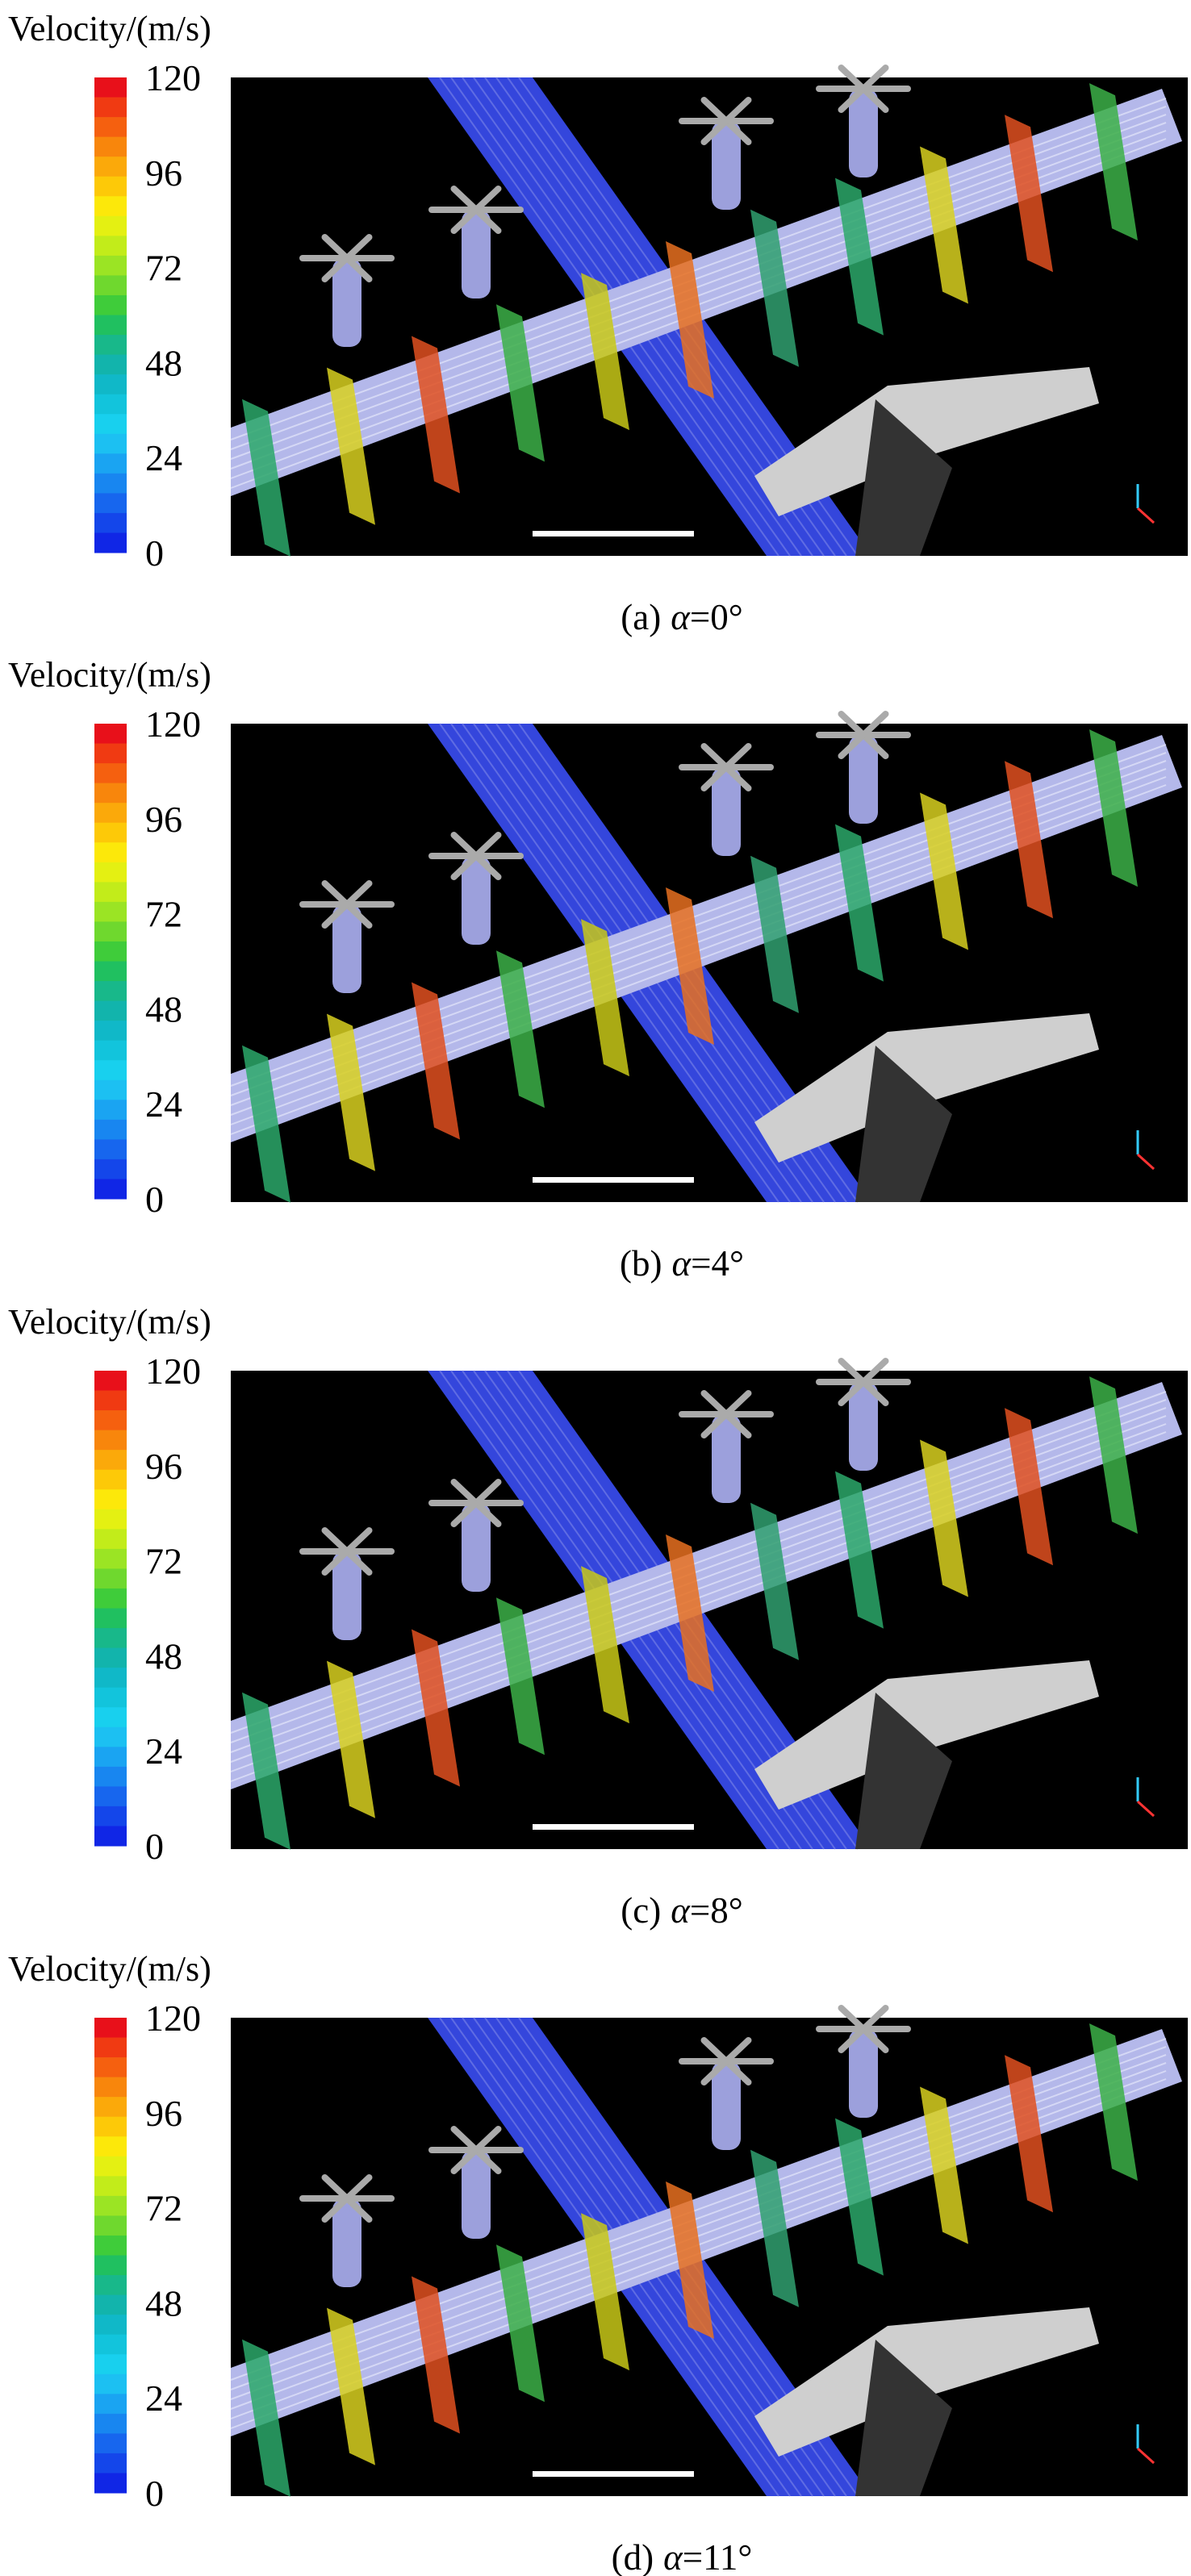 The image size is (1191, 2576). What do you see at coordinates (613, 1180) in the screenshot?
I see `scale-bar` at bounding box center [613, 1180].